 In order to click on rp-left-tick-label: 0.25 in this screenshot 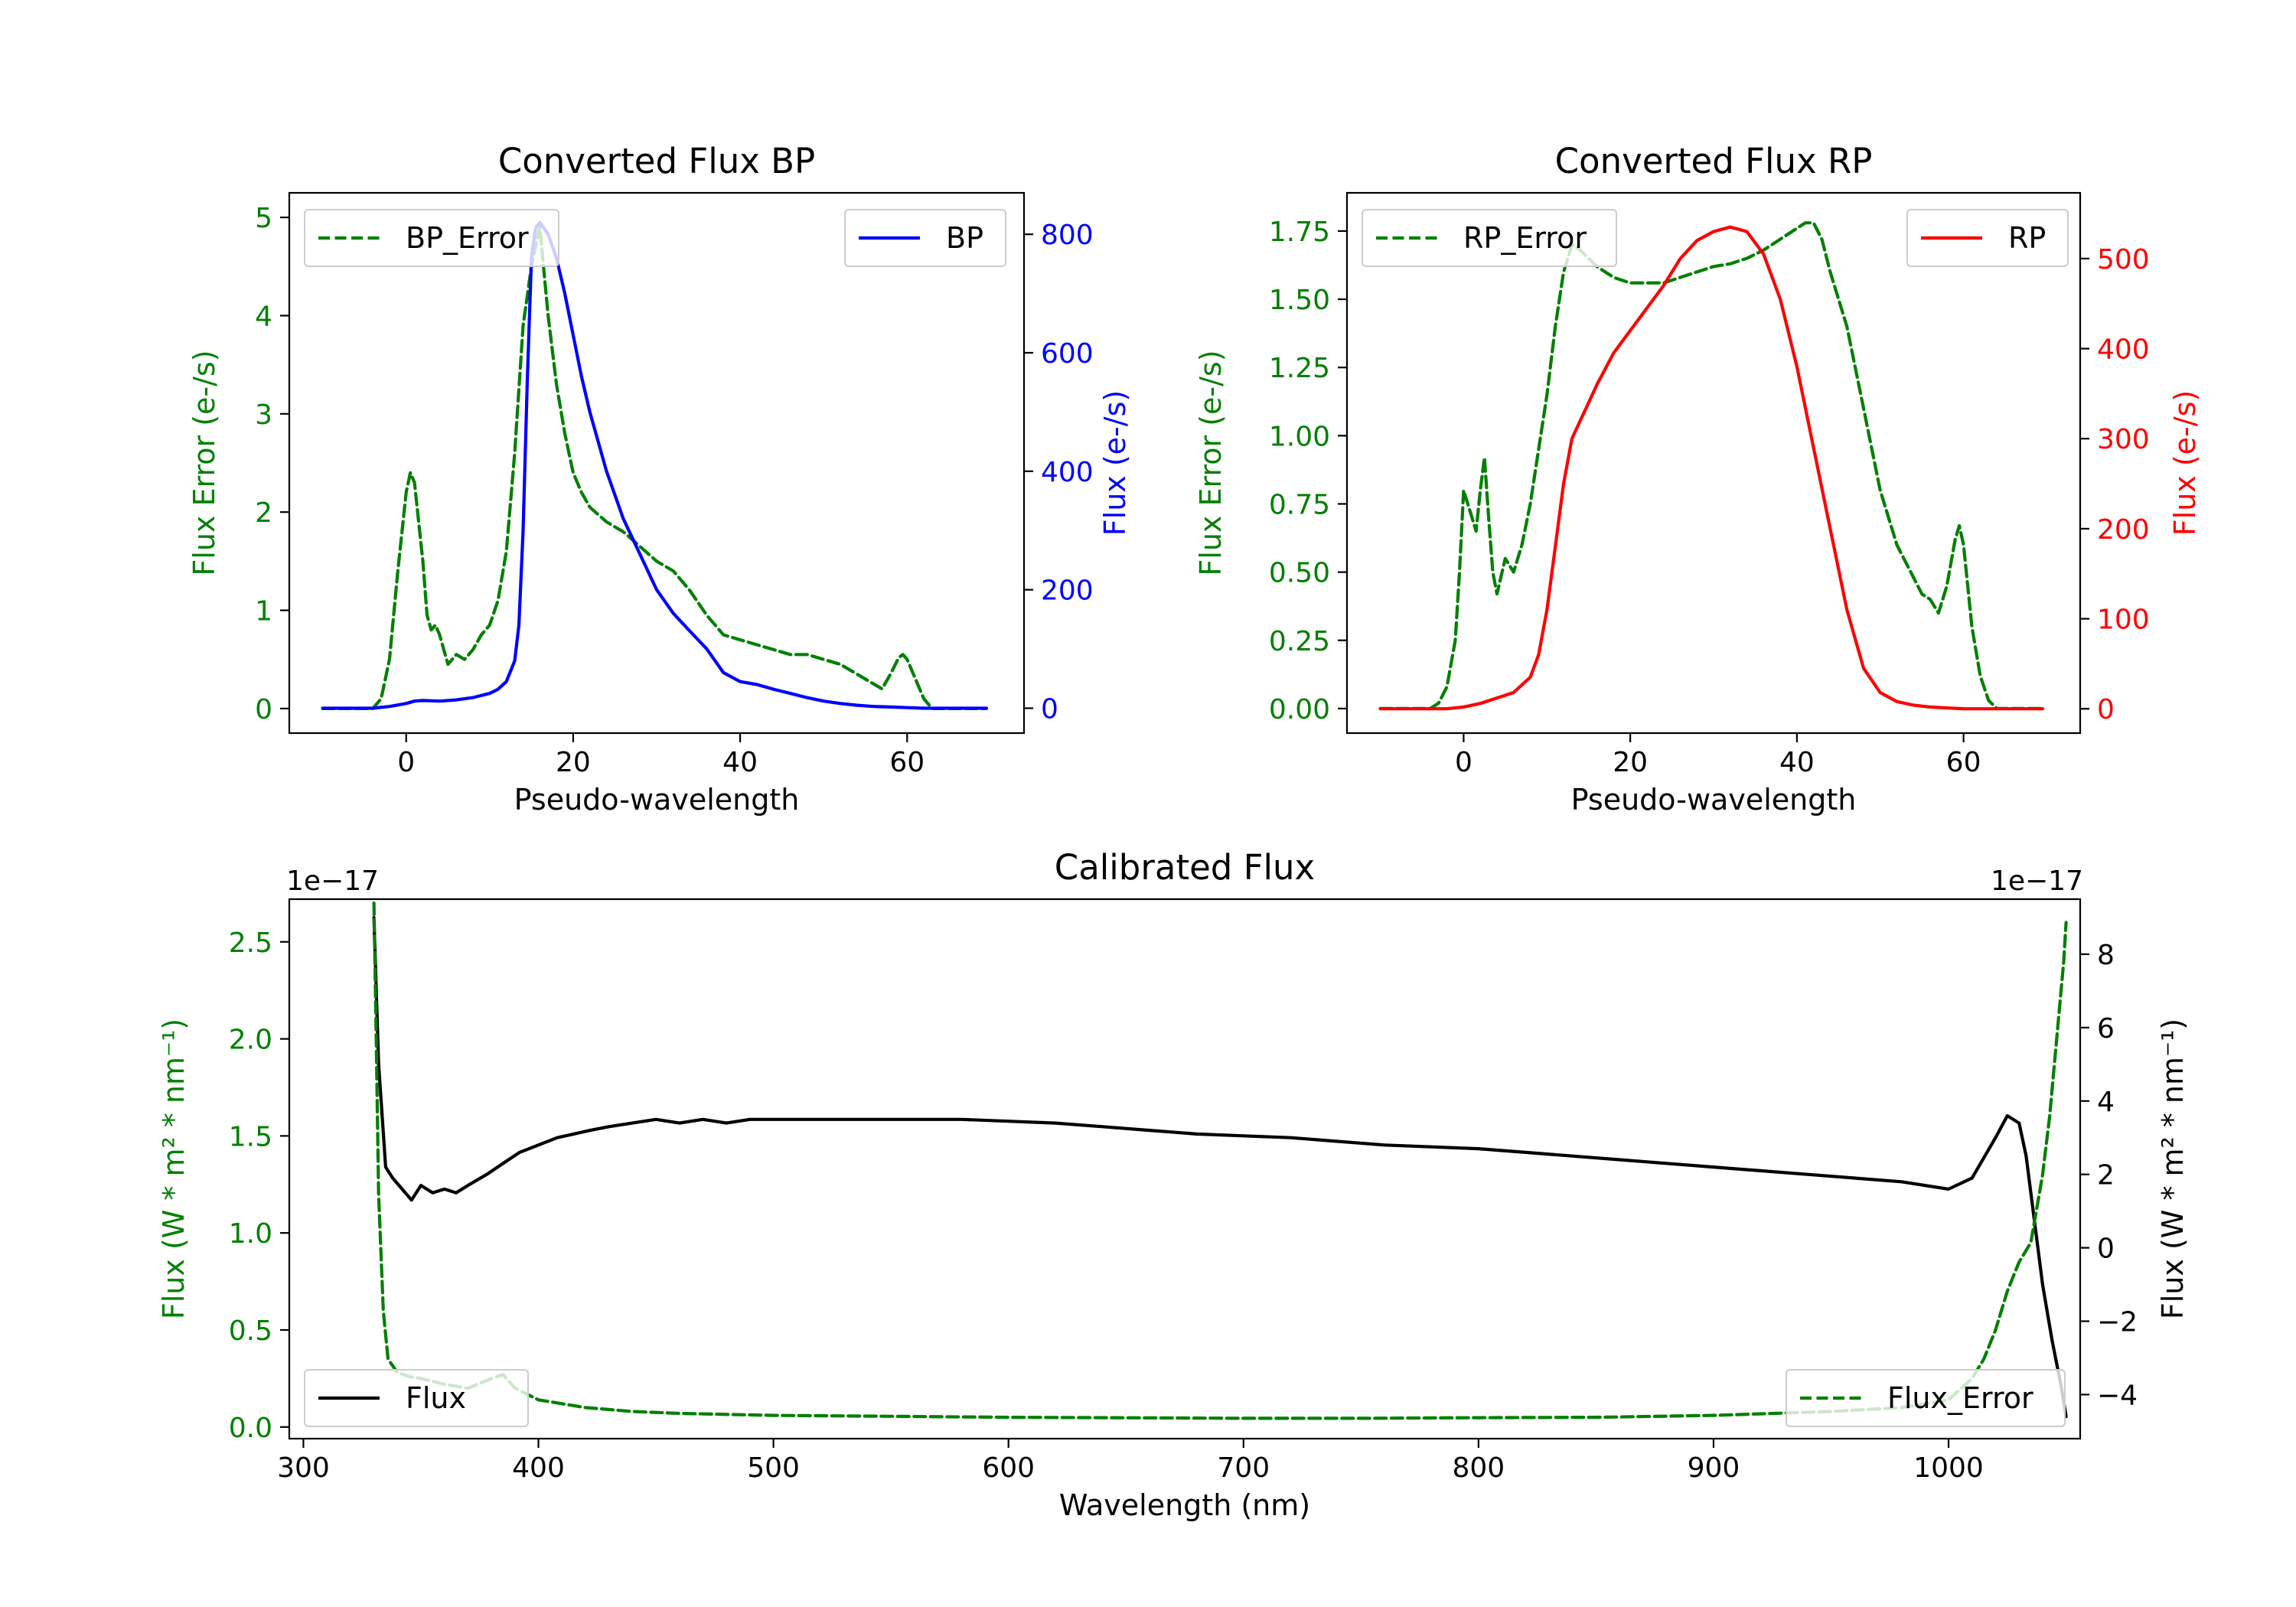, I will do `click(1299, 641)`.